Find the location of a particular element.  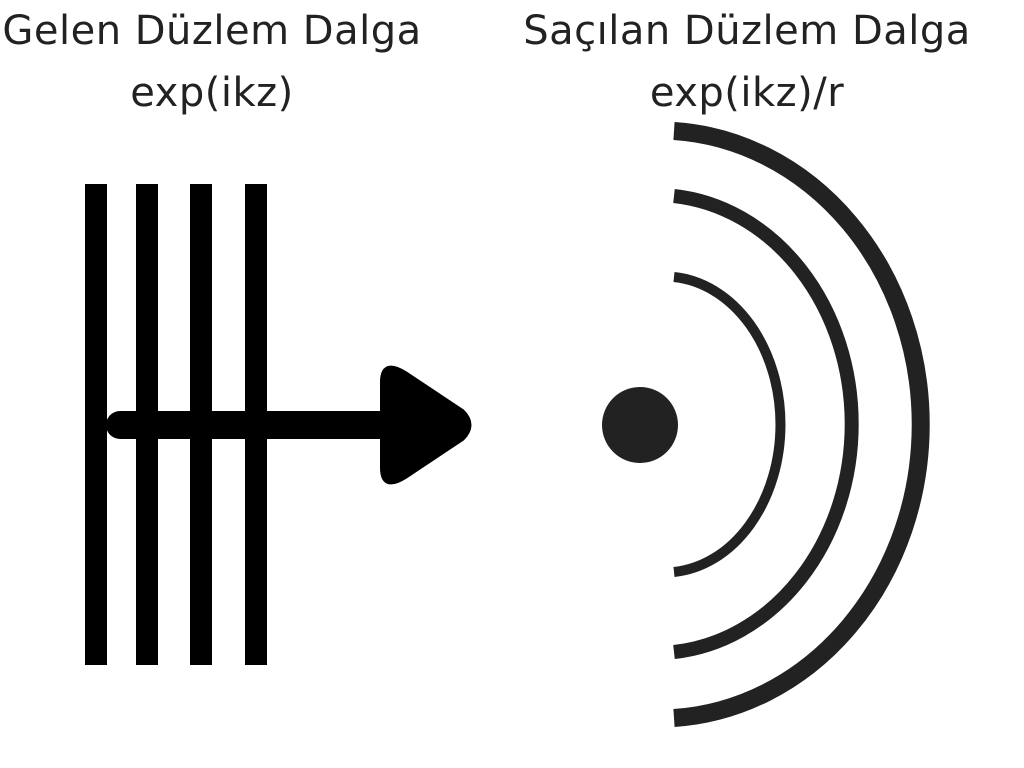

scattered-wave-label: Saçılan Düzlem Dalga exp(ikz)/r is located at coordinates (747, 62).